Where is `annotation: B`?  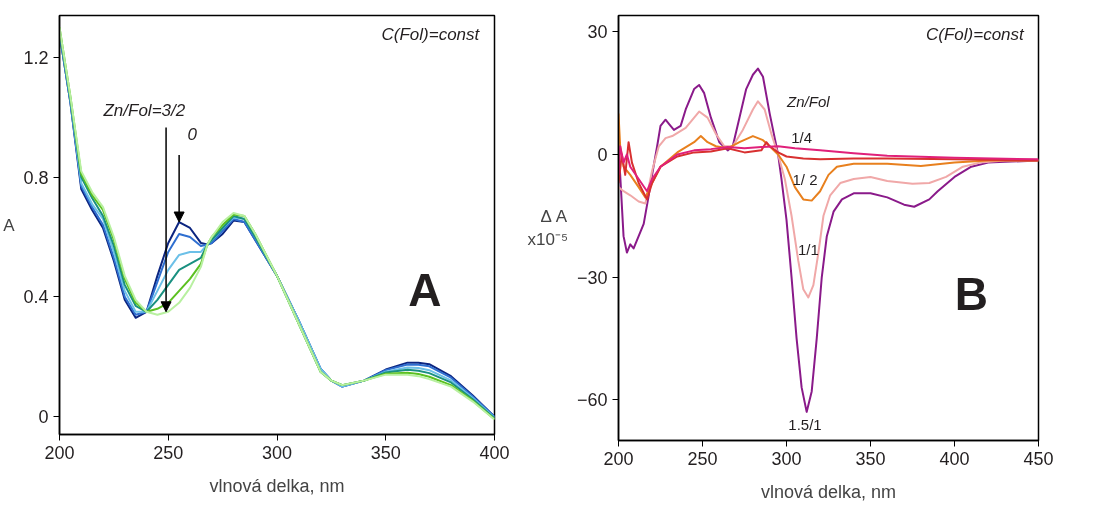 annotation: B is located at coordinates (971, 293).